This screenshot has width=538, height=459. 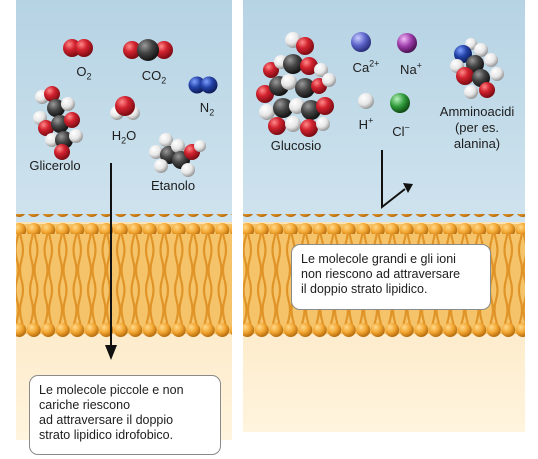 What do you see at coordinates (106, 435) in the screenshot?
I see `permeable-callout-line: strato lipidico idrofobico.` at bounding box center [106, 435].